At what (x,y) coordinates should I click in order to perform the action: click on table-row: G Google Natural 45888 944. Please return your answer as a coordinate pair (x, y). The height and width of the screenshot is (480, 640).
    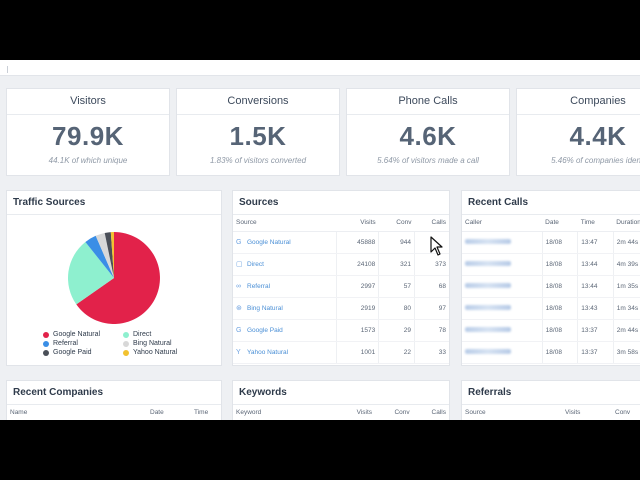
    Looking at the image, I should click on (341, 242).